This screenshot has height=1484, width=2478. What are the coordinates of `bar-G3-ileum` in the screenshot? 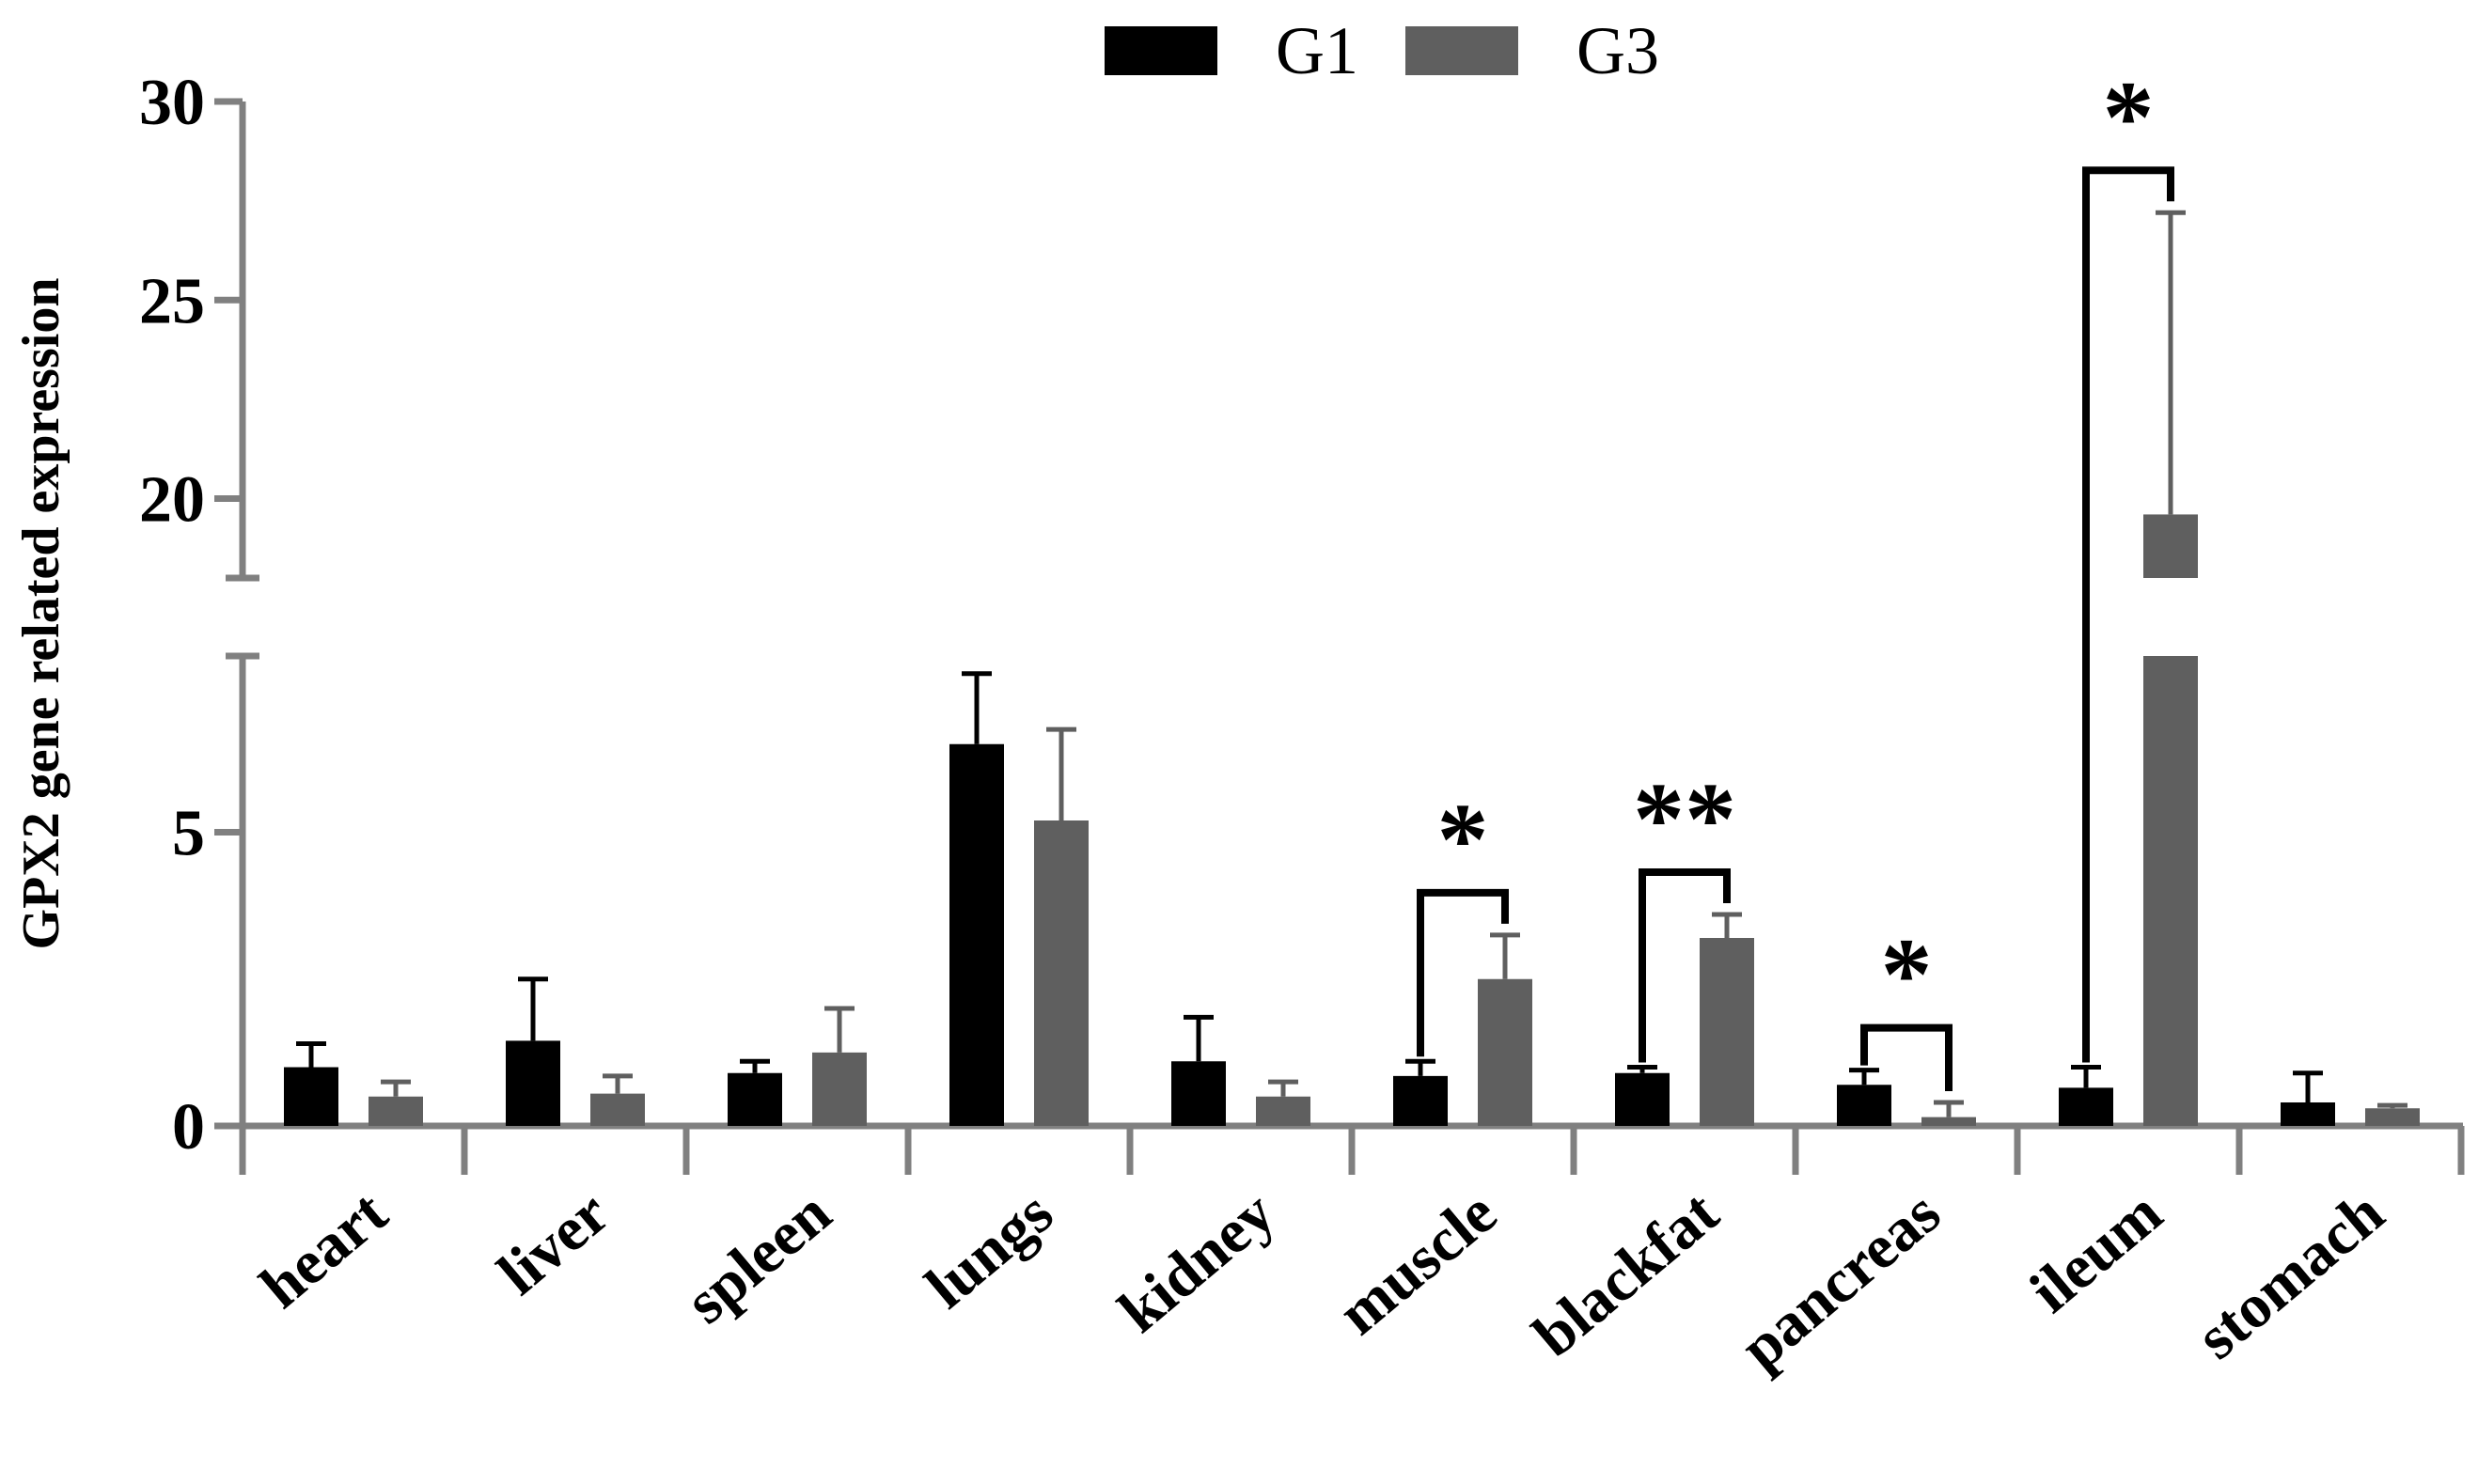 It's located at (2170, 891).